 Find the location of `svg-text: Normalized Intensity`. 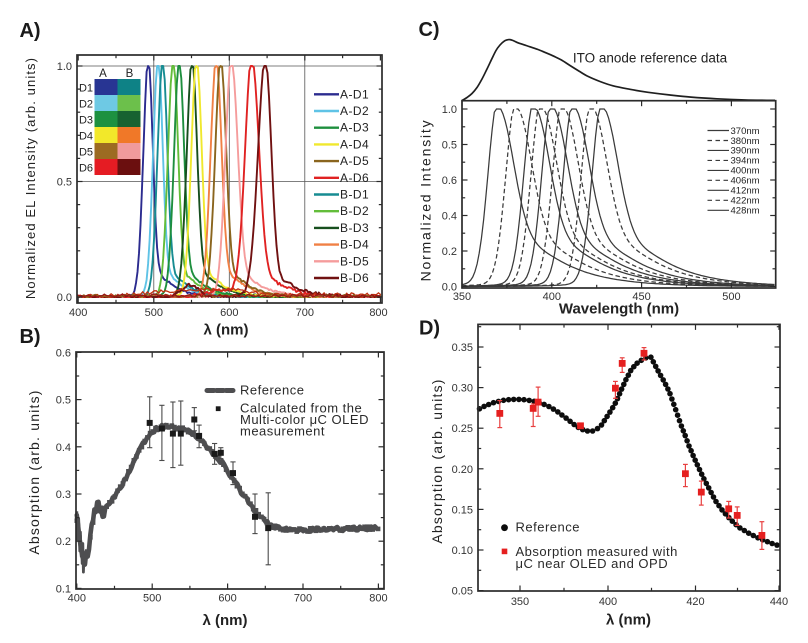

svg-text: Normalized Intensity is located at coordinates (426, 200).